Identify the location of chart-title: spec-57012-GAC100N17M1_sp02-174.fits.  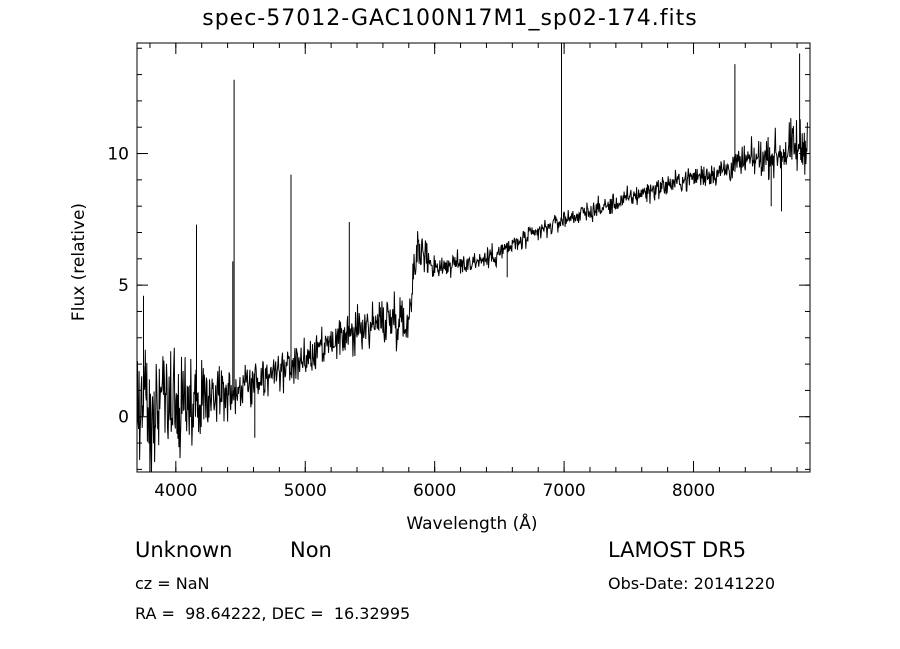
(450, 18).